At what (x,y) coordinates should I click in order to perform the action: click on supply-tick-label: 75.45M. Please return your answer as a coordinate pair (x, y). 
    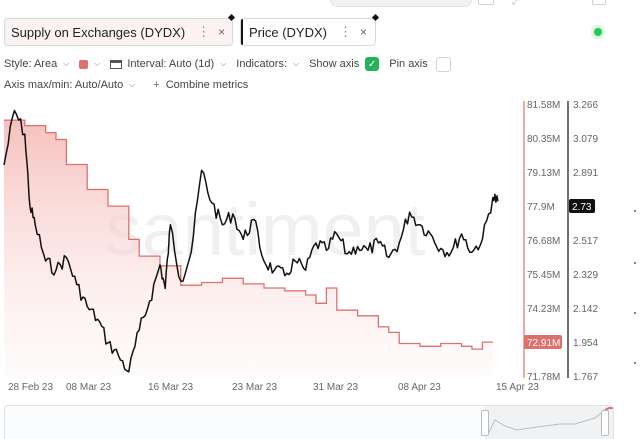
    Looking at the image, I should click on (543, 275).